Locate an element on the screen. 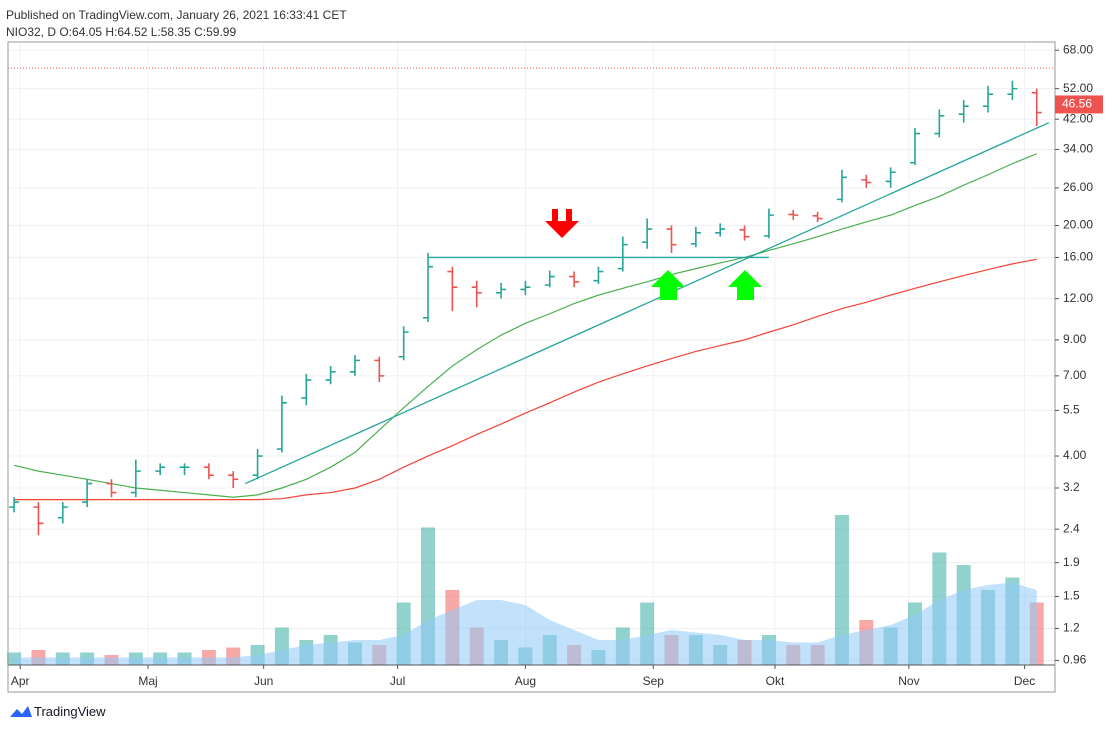 Image resolution: width=1108 pixels, height=730 pixels. x-tick-label: Nov is located at coordinates (908, 681).